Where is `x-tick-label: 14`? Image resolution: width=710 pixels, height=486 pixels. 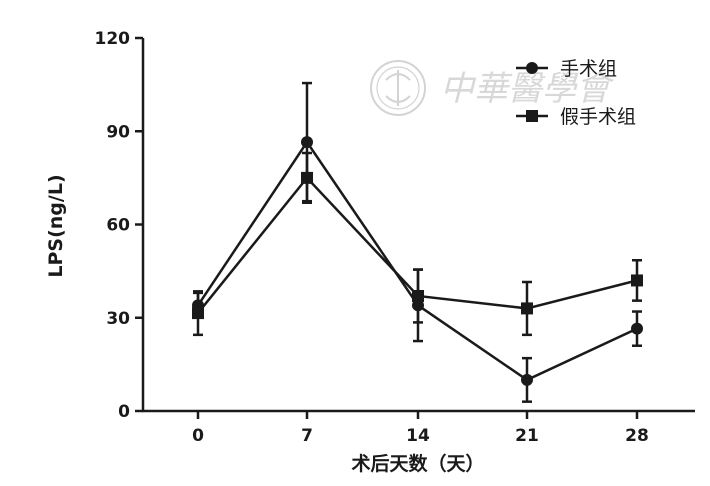
x-tick-label: 14 is located at coordinates (418, 436).